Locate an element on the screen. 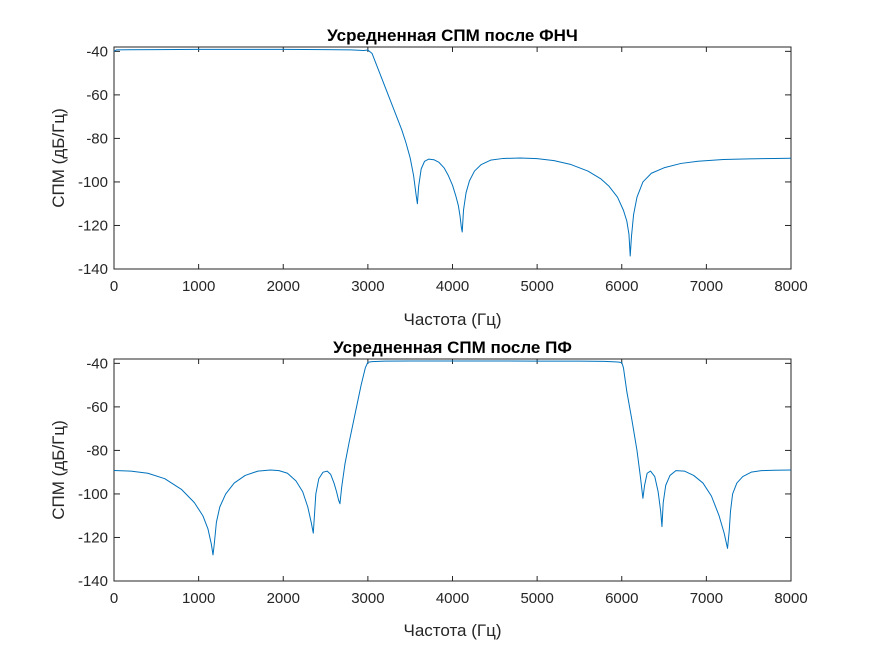  chart-title: Усредненная СПМ после ФНЧ is located at coordinates (452, 35).